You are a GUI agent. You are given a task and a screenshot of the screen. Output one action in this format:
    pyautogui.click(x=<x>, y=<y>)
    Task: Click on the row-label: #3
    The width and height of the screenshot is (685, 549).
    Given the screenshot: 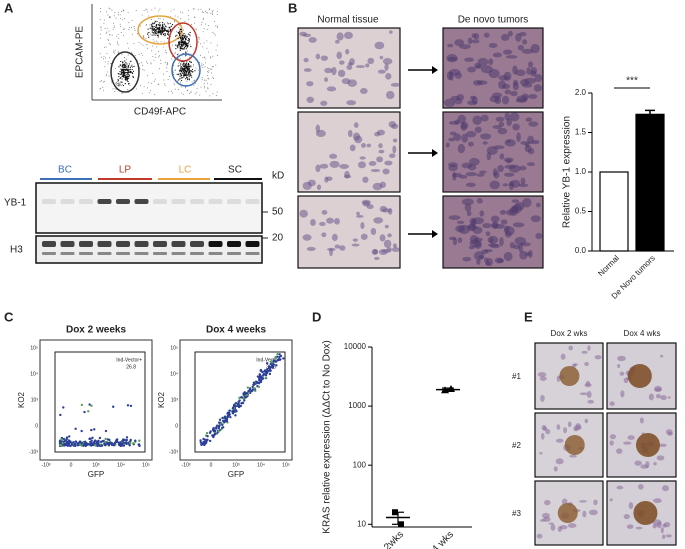 What is the action you would take?
    pyautogui.click(x=516, y=513)
    